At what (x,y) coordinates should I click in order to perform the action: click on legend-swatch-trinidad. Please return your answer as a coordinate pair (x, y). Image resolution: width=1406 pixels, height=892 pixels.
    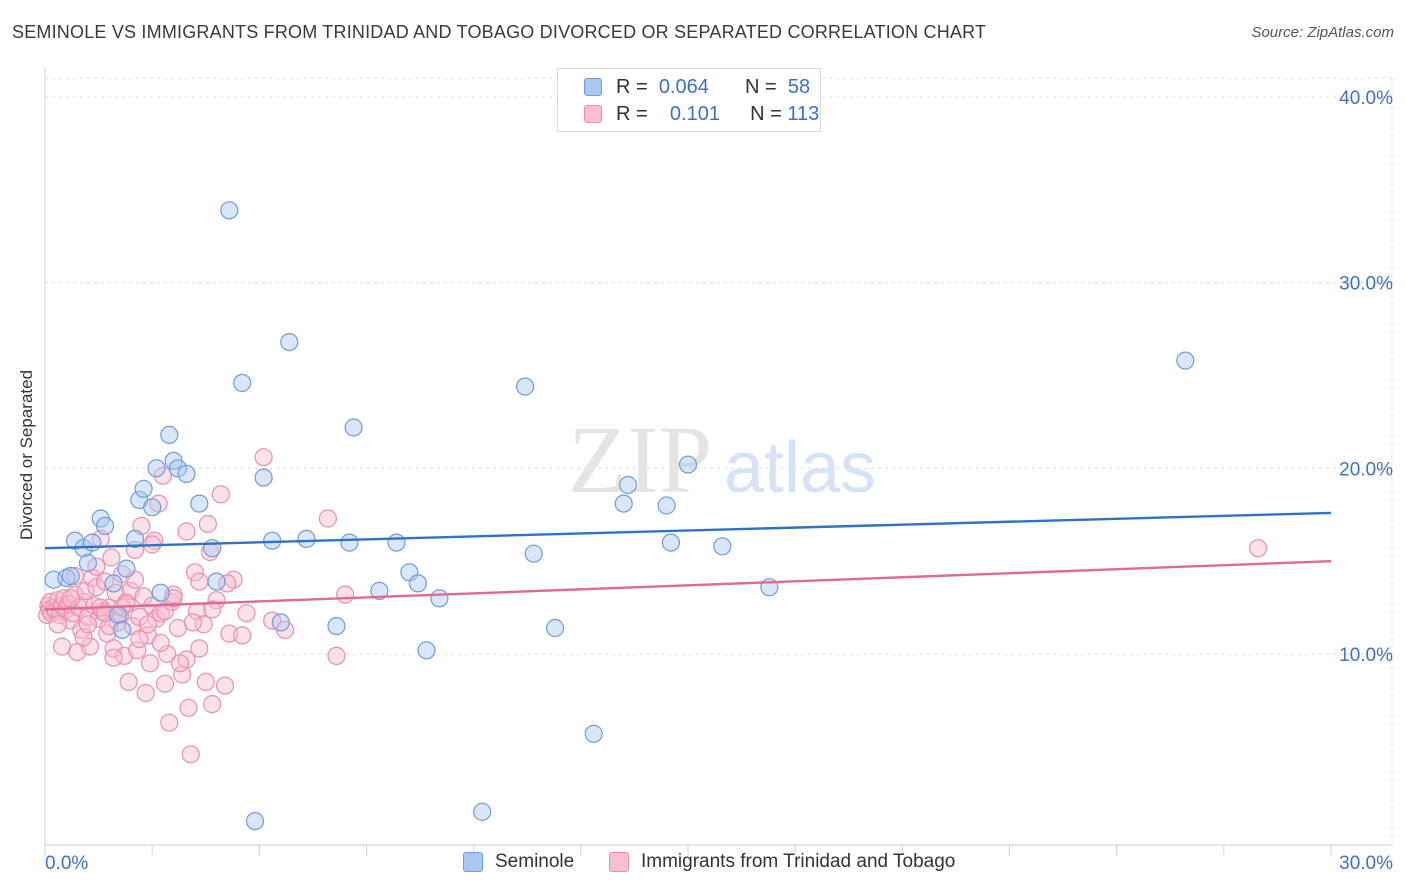
    Looking at the image, I should click on (619, 862).